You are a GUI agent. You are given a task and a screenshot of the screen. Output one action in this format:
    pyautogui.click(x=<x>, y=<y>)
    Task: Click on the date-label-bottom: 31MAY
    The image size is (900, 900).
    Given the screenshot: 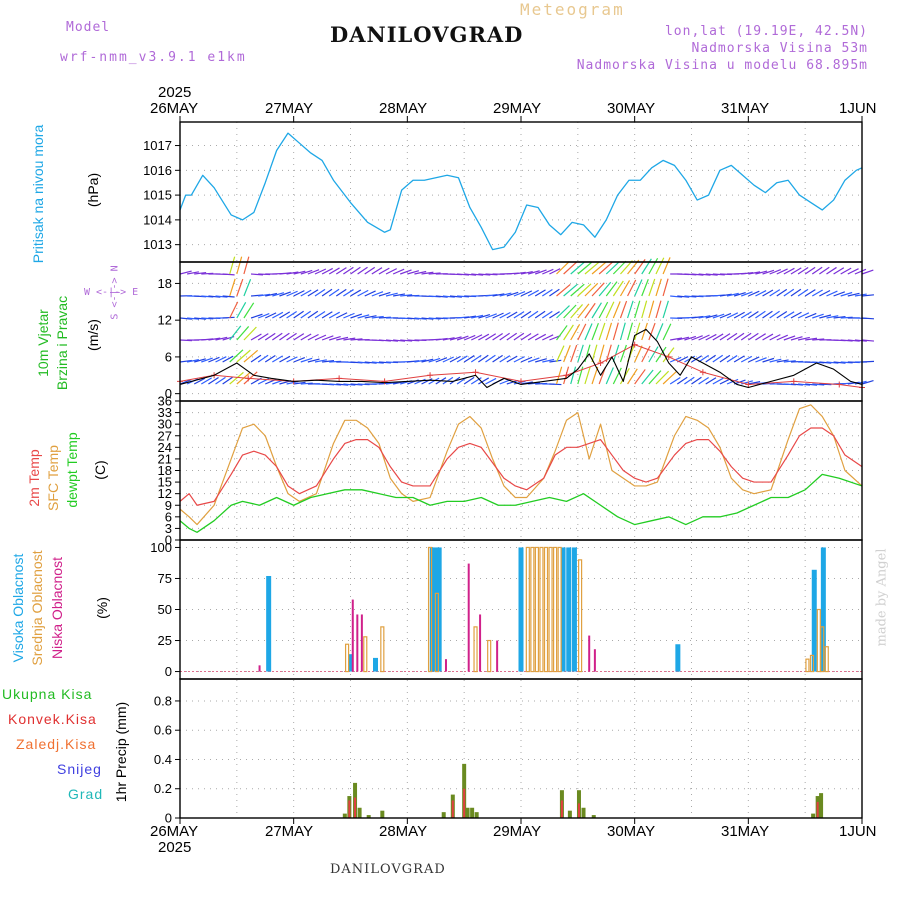 What is the action you would take?
    pyautogui.click(x=745, y=831)
    